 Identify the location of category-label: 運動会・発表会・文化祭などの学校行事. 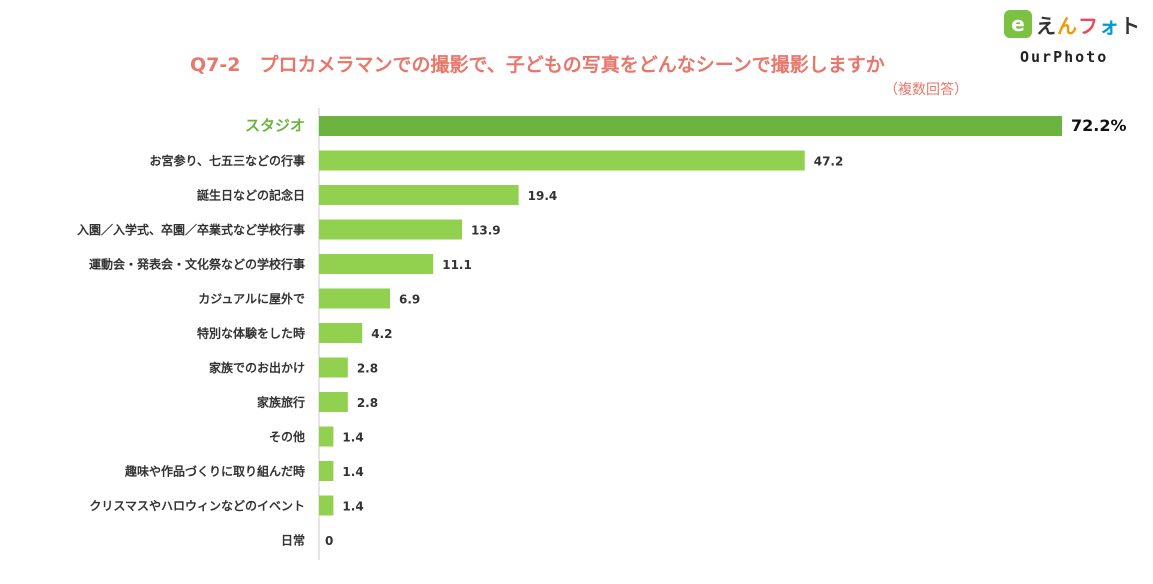
(197, 264).